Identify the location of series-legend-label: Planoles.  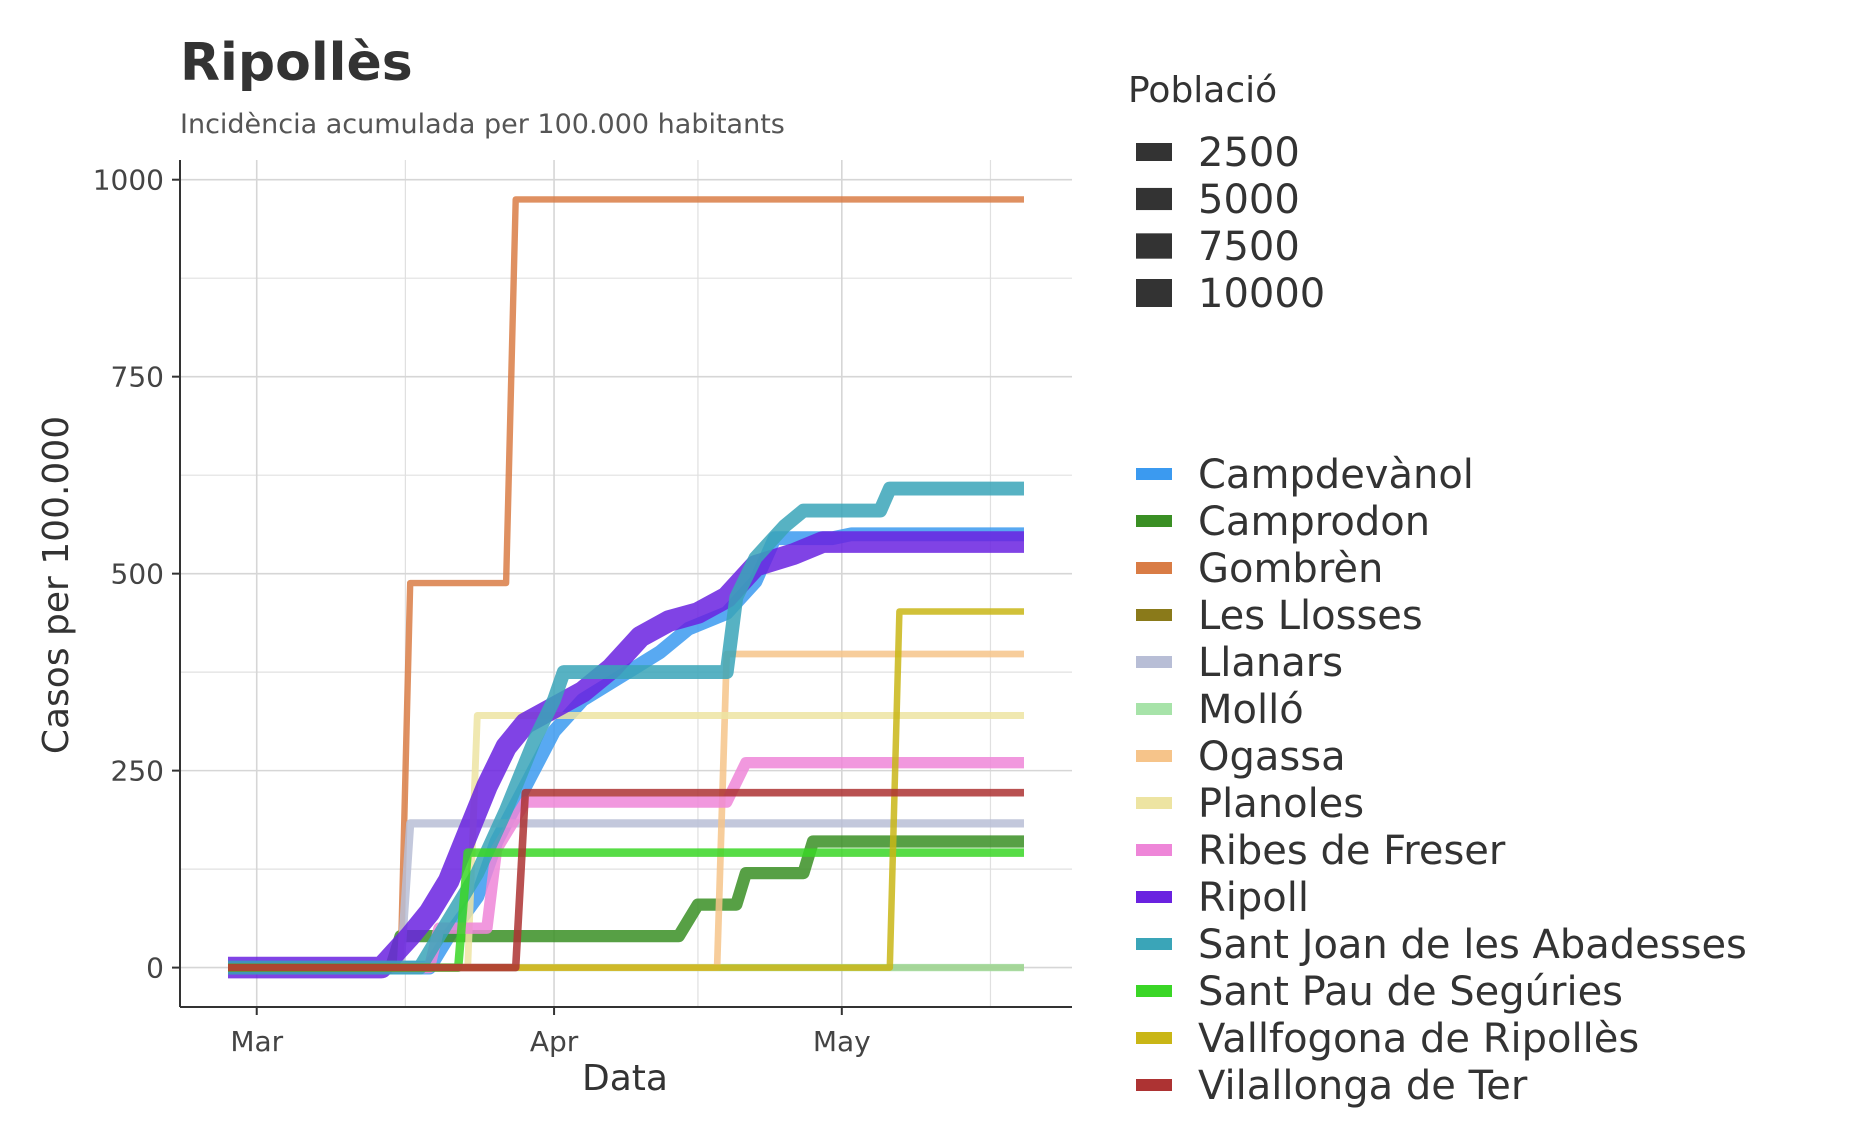
(1281, 804).